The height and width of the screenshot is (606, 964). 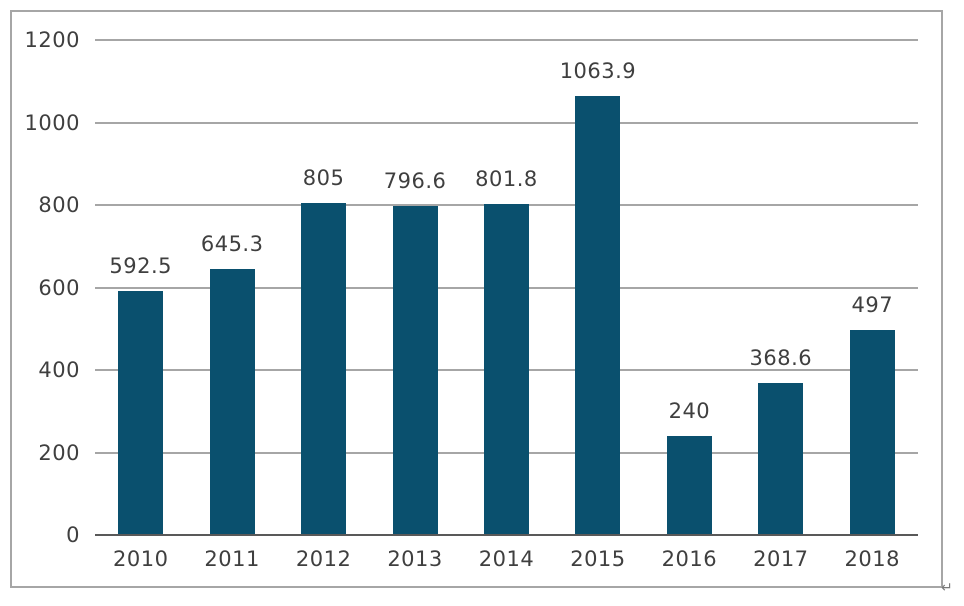 What do you see at coordinates (59, 452) in the screenshot?
I see `y-tick-label: 200` at bounding box center [59, 452].